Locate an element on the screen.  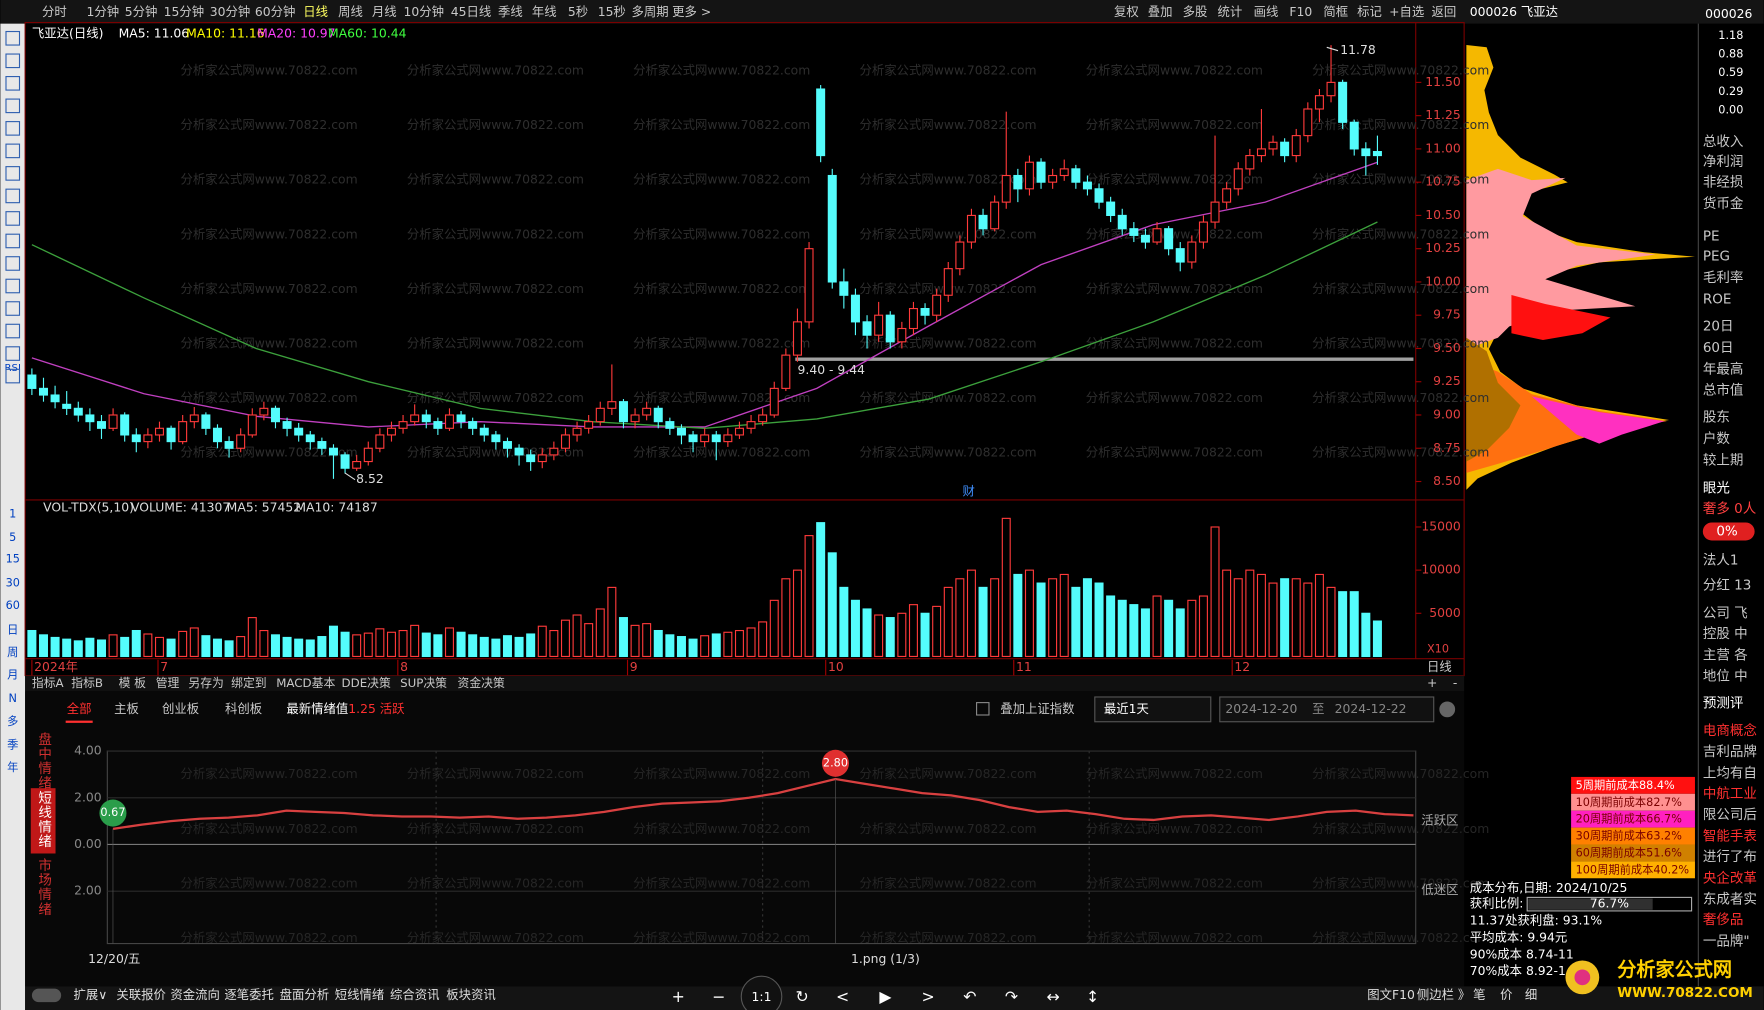
market-tab: 主板 is located at coordinates (126, 709).